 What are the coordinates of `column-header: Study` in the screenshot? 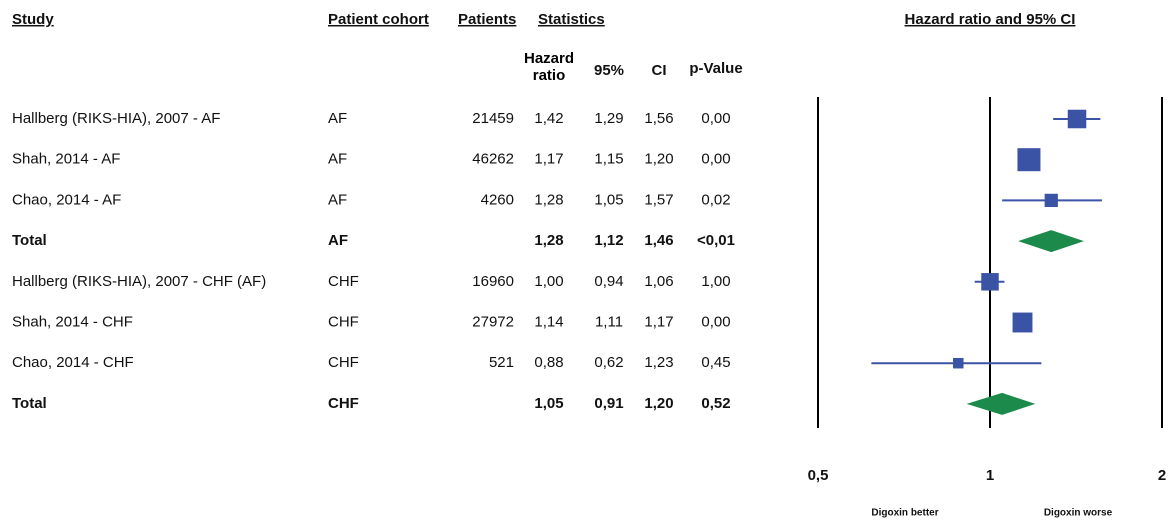 It's located at (33, 19).